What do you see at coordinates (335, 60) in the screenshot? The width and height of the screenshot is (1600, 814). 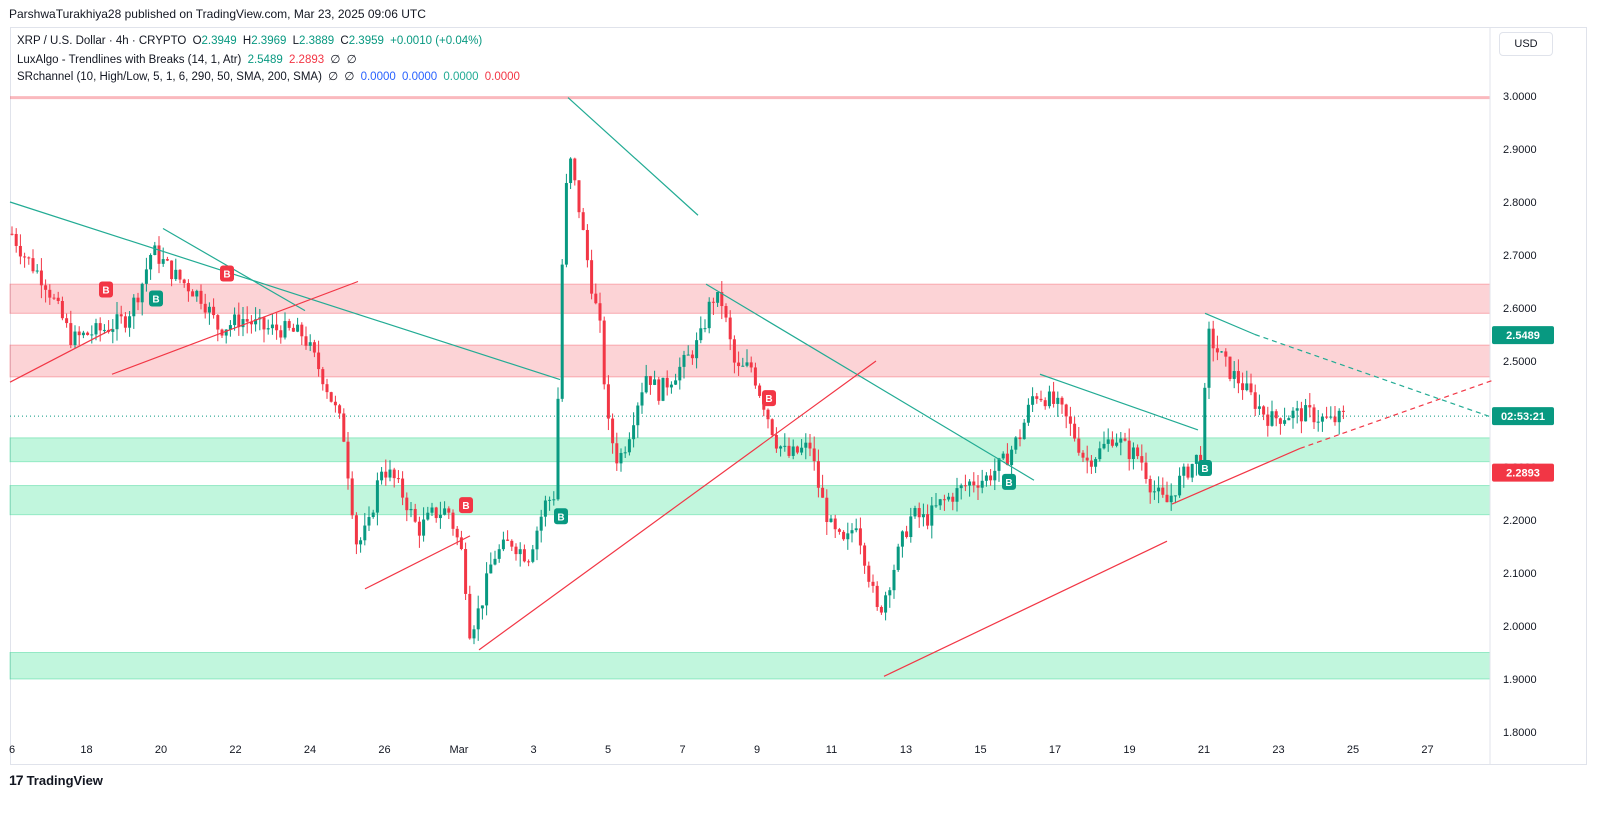 I see `indicator-1-value-3: ∅` at bounding box center [335, 60].